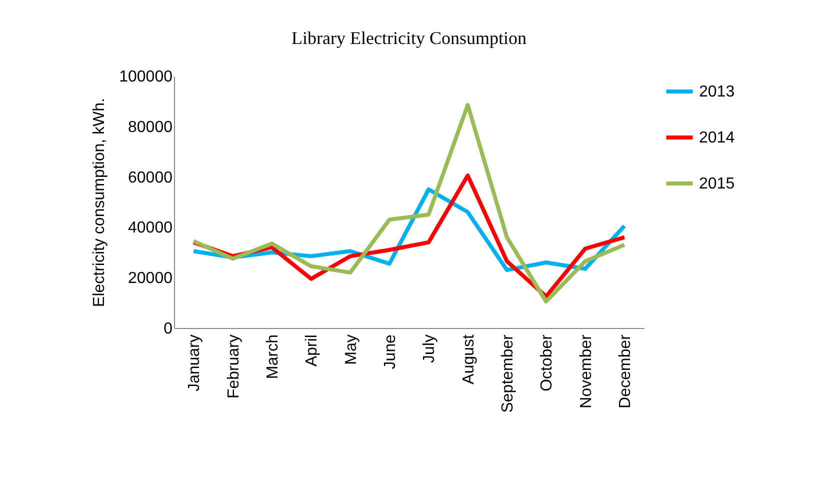 The width and height of the screenshot is (829, 495). Describe the element at coordinates (409, 38) in the screenshot. I see `chart-title: Library Electricity Consumption` at that location.